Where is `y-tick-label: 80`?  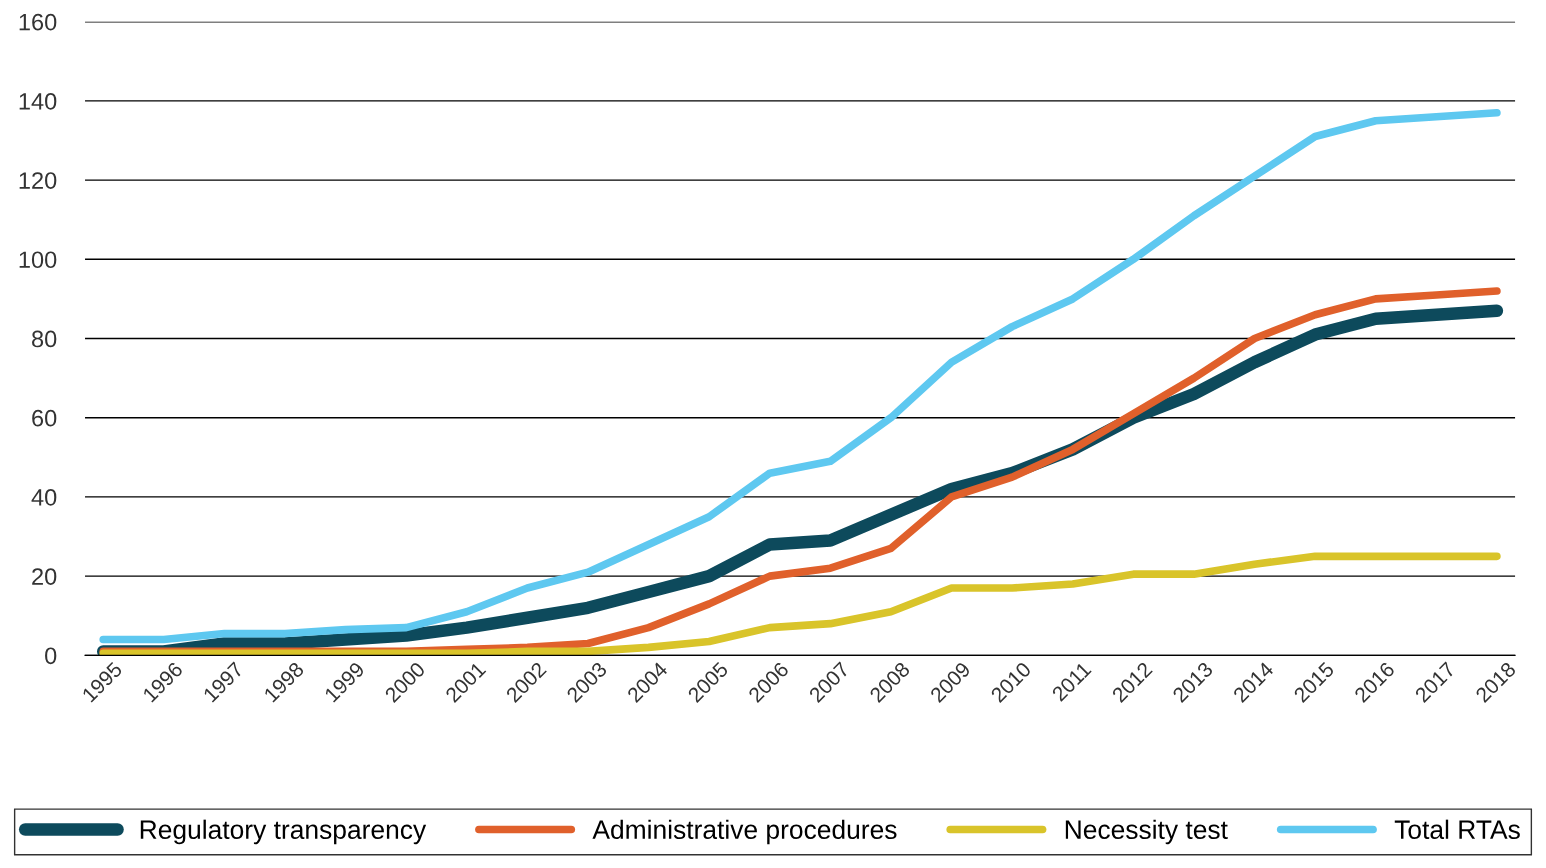
y-tick-label: 80 is located at coordinates (44, 339).